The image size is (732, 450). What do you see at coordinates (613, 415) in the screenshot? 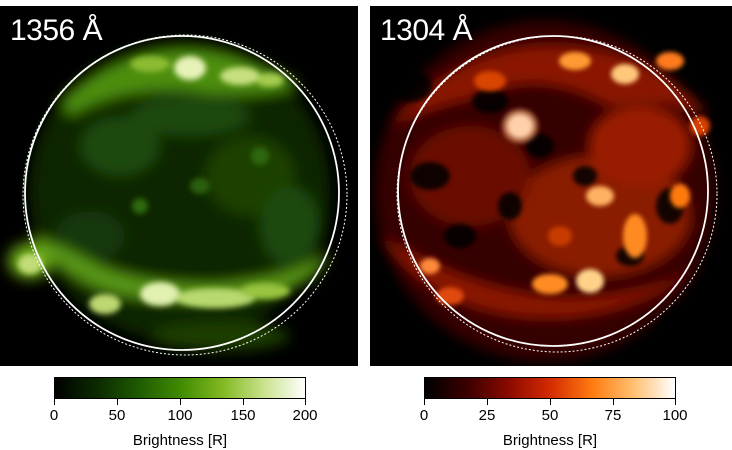
I see `colorbar-tick-label: 75` at bounding box center [613, 415].